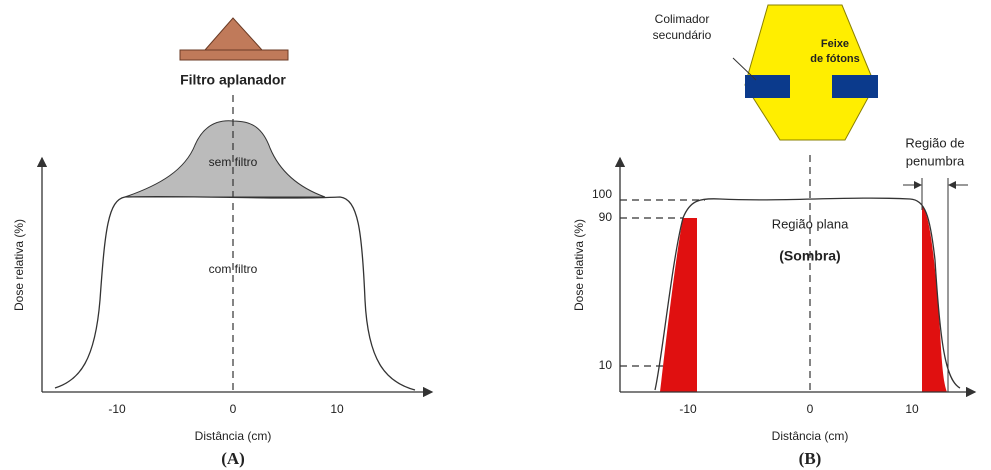  Describe the element at coordinates (835, 59) in the screenshot. I see `beam-label: de fótons` at that location.